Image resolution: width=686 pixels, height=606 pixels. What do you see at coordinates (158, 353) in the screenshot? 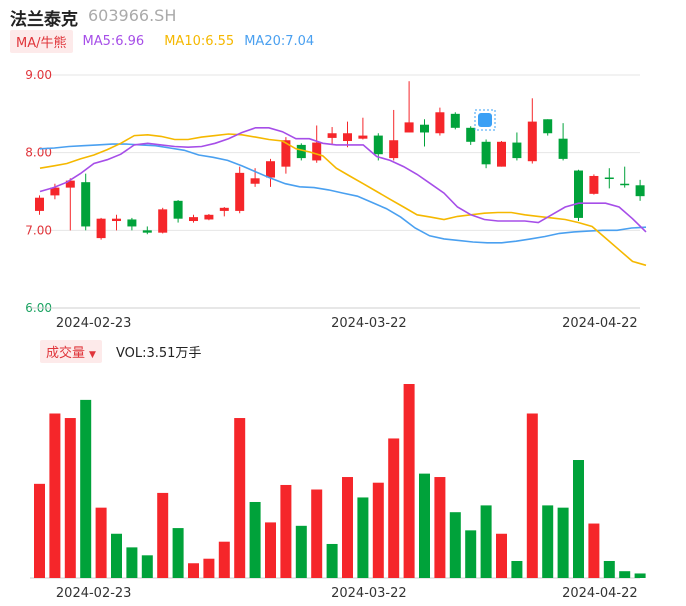
I see `volume-value: VOL:3.51万手` at bounding box center [158, 353].